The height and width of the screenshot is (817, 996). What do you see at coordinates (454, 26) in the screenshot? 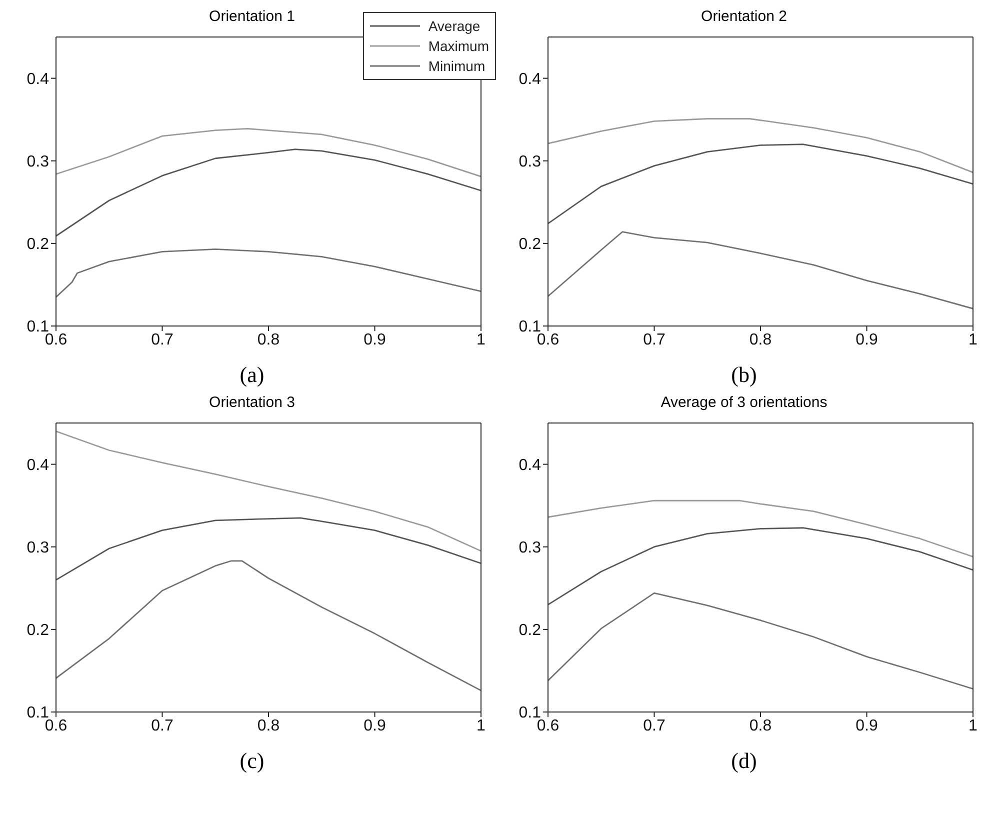
I see `legend-label: Average` at bounding box center [454, 26].